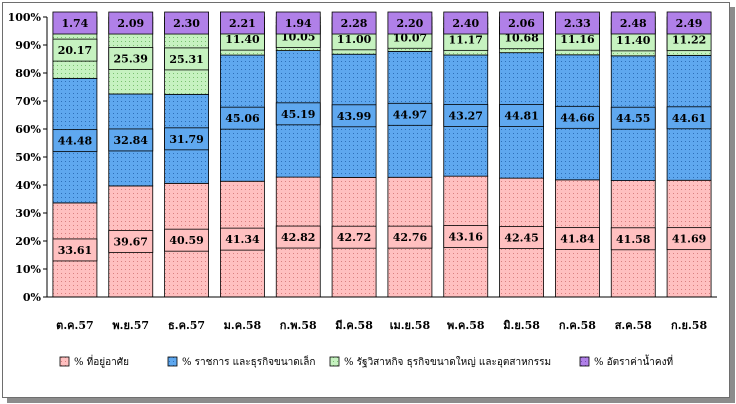 The height and width of the screenshot is (404, 736). I want to click on data-label: 44.81, so click(521, 115).